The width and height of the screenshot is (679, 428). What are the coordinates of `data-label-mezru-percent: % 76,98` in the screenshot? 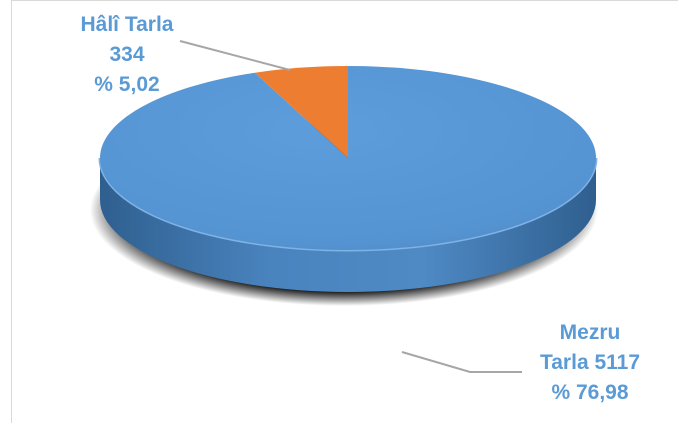 It's located at (590, 392).